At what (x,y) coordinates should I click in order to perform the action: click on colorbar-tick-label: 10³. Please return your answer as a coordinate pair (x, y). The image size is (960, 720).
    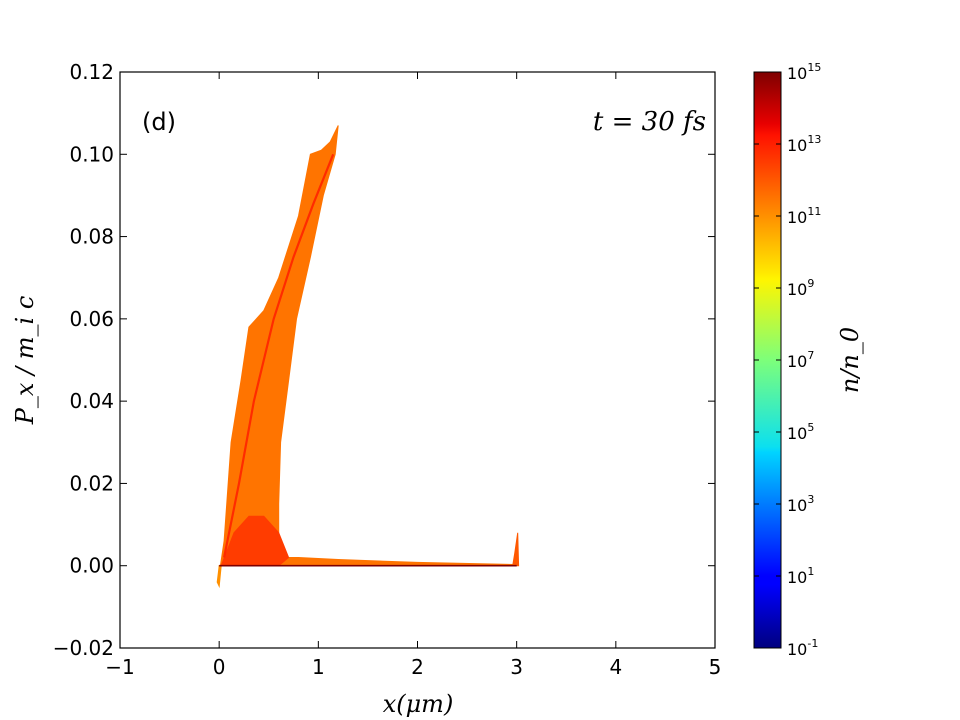
    Looking at the image, I should click on (800, 504).